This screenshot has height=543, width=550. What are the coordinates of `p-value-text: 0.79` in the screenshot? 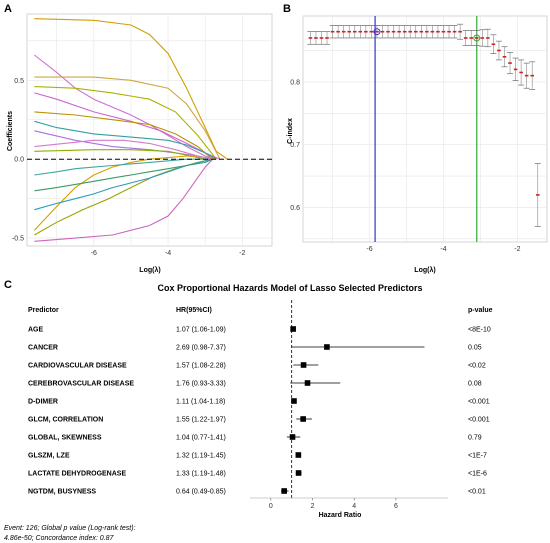 It's located at (475, 438).